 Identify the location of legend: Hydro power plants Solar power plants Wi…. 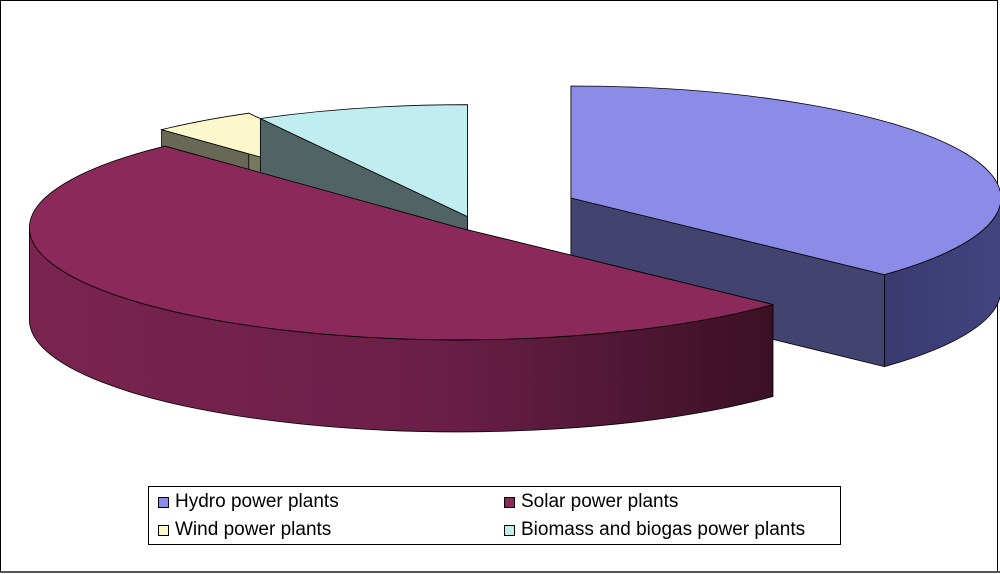
(494, 515).